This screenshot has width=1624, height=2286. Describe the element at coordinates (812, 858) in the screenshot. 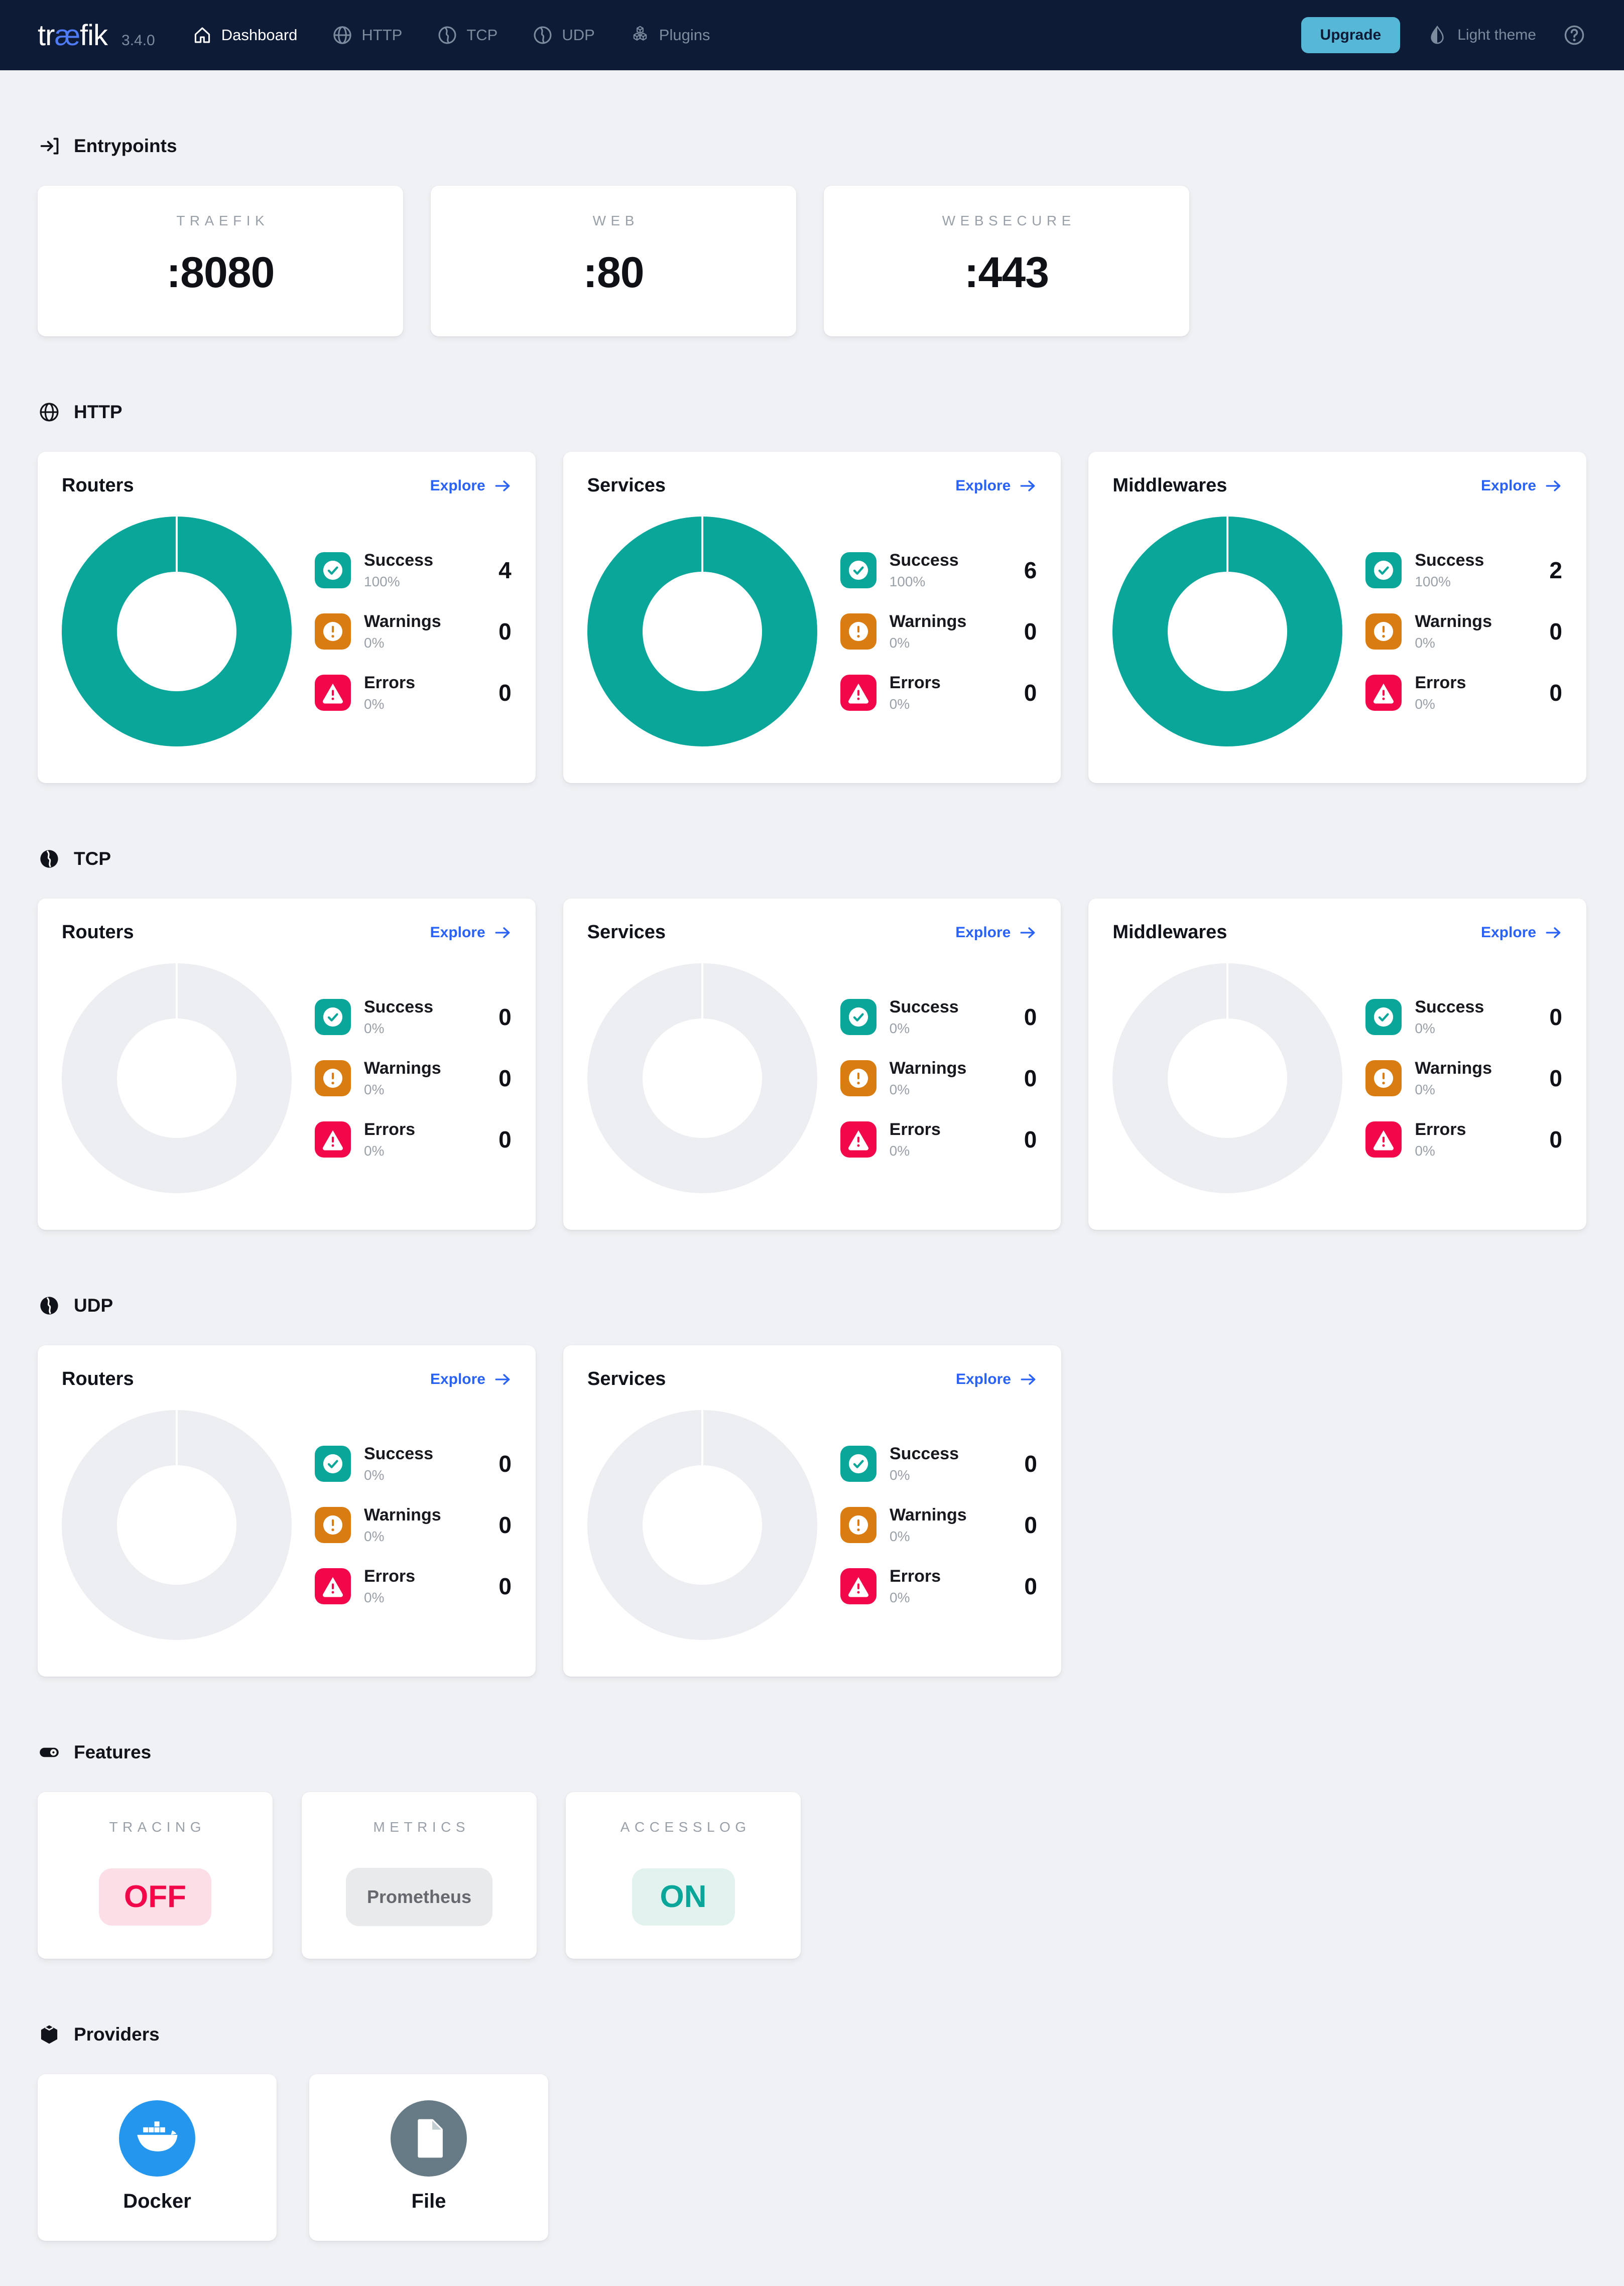

I see `section-header: TCP` at that location.